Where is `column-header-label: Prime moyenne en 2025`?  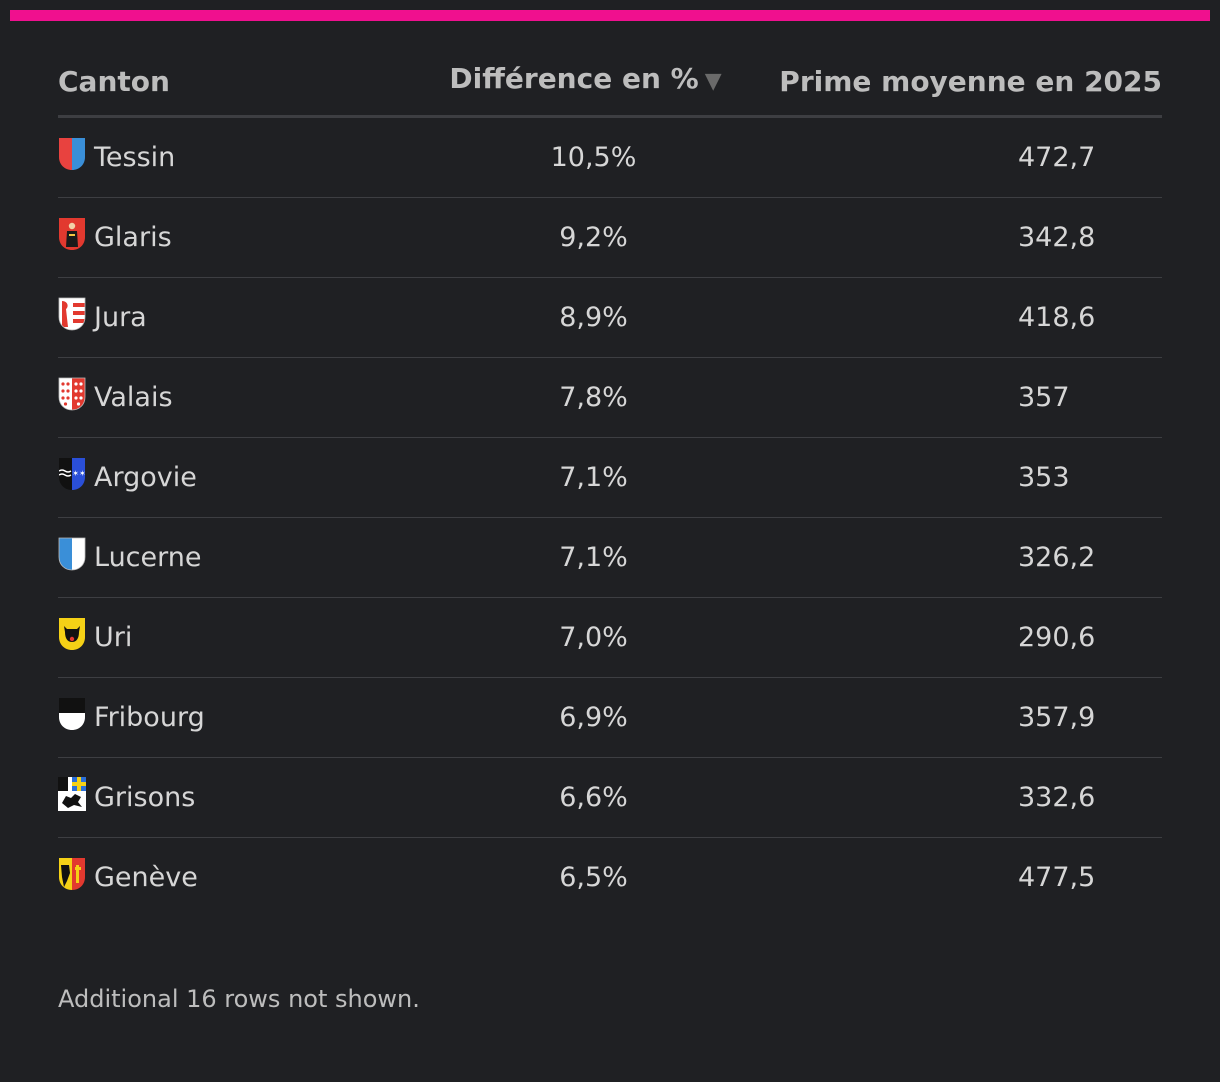
column-header-label: Prime moyenne en 2025 is located at coordinates (970, 81).